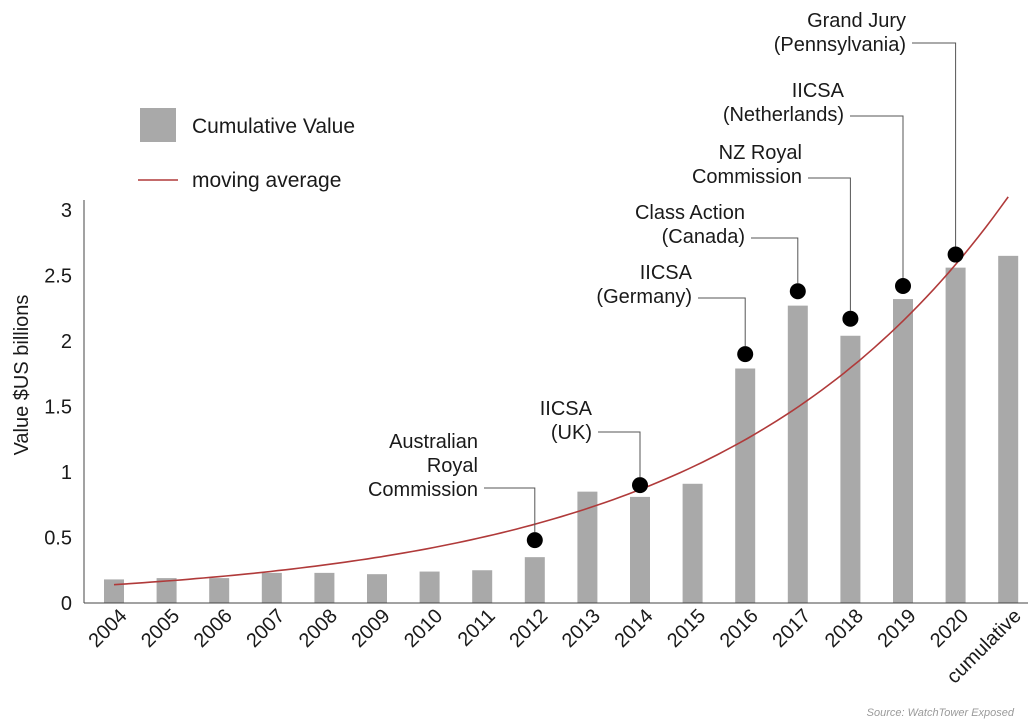 This screenshot has width=1028, height=727. I want to click on event-label-2018: NZ Royal, so click(760, 153).